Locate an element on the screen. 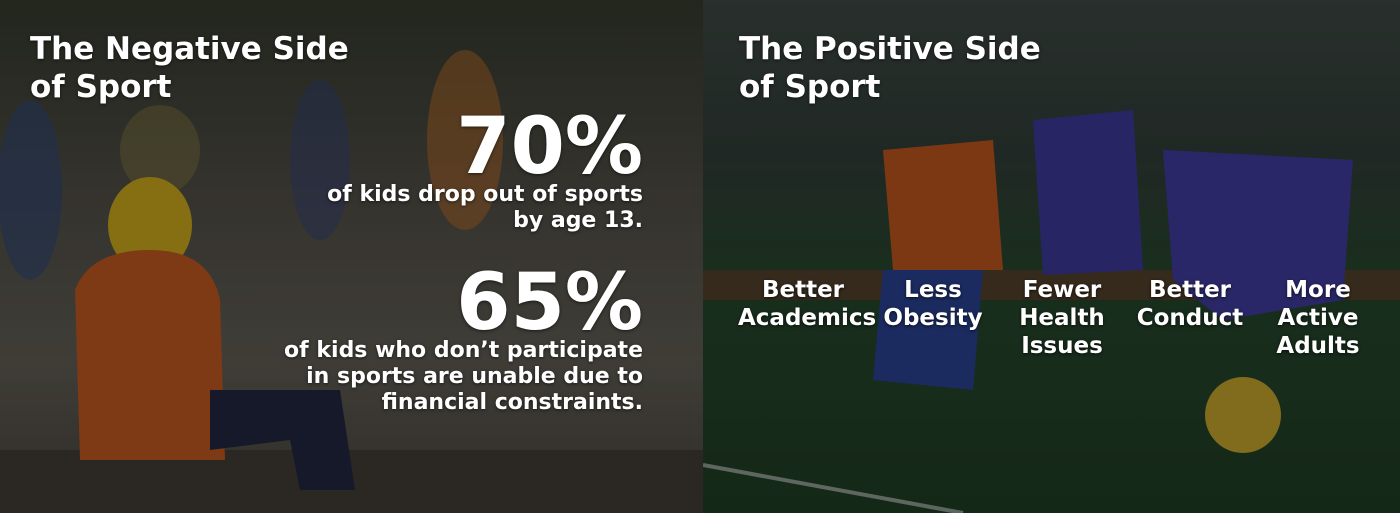 This screenshot has width=1400, height=513. benefit-label: Less Obesity is located at coordinates (933, 304).